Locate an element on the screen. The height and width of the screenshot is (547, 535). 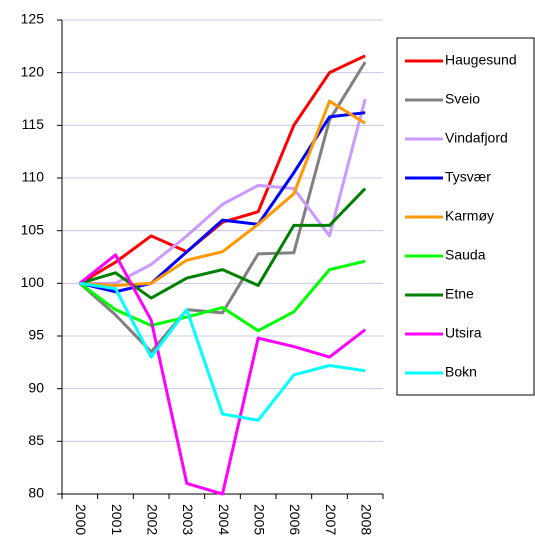
y-tick-label: 125 is located at coordinates (33, 19).